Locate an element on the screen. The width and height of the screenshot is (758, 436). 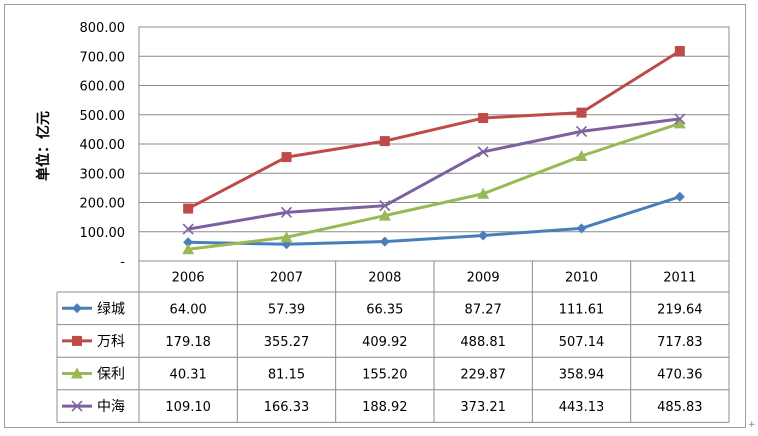
resize-mark: + is located at coordinates (752, 425).